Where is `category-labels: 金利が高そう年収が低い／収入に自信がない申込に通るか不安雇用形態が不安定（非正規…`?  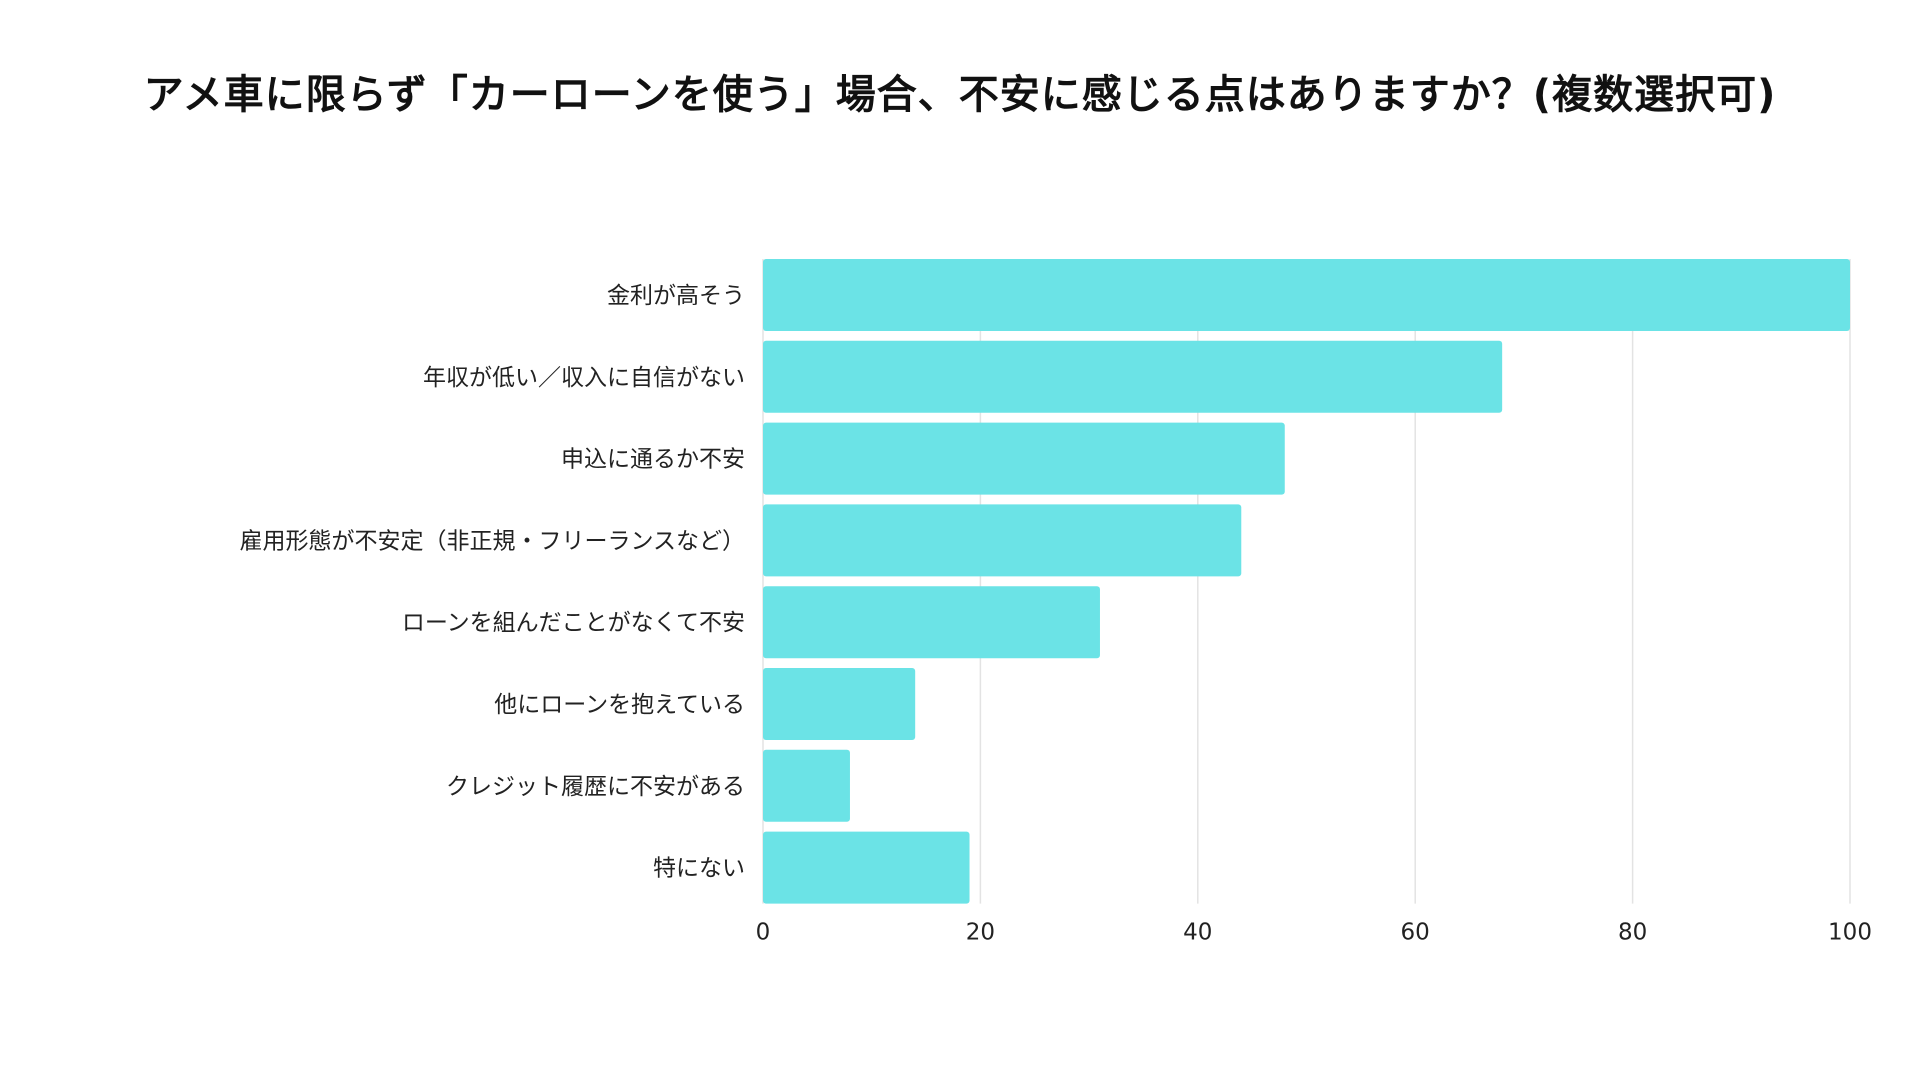
category-labels: 金利が高そう年収が低い／収入に自信がない申込に通るか不安雇用形態が不安定（非正規… is located at coordinates (492, 582).